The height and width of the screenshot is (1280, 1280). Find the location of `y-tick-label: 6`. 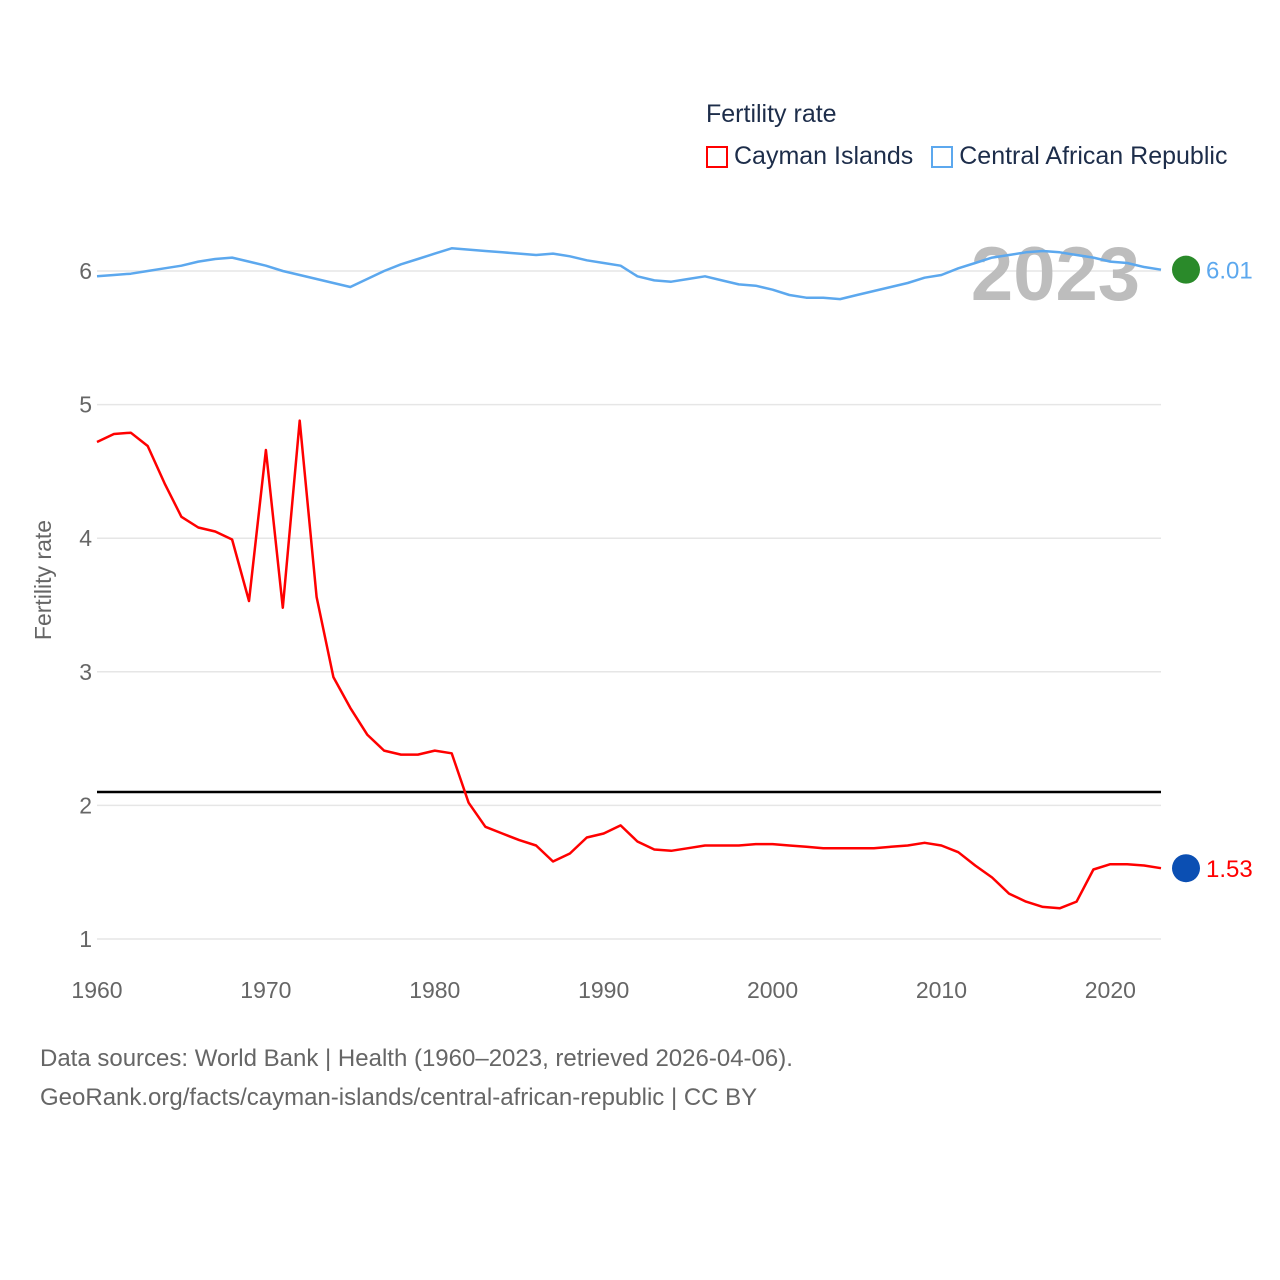

y-tick-label: 6 is located at coordinates (85, 271).